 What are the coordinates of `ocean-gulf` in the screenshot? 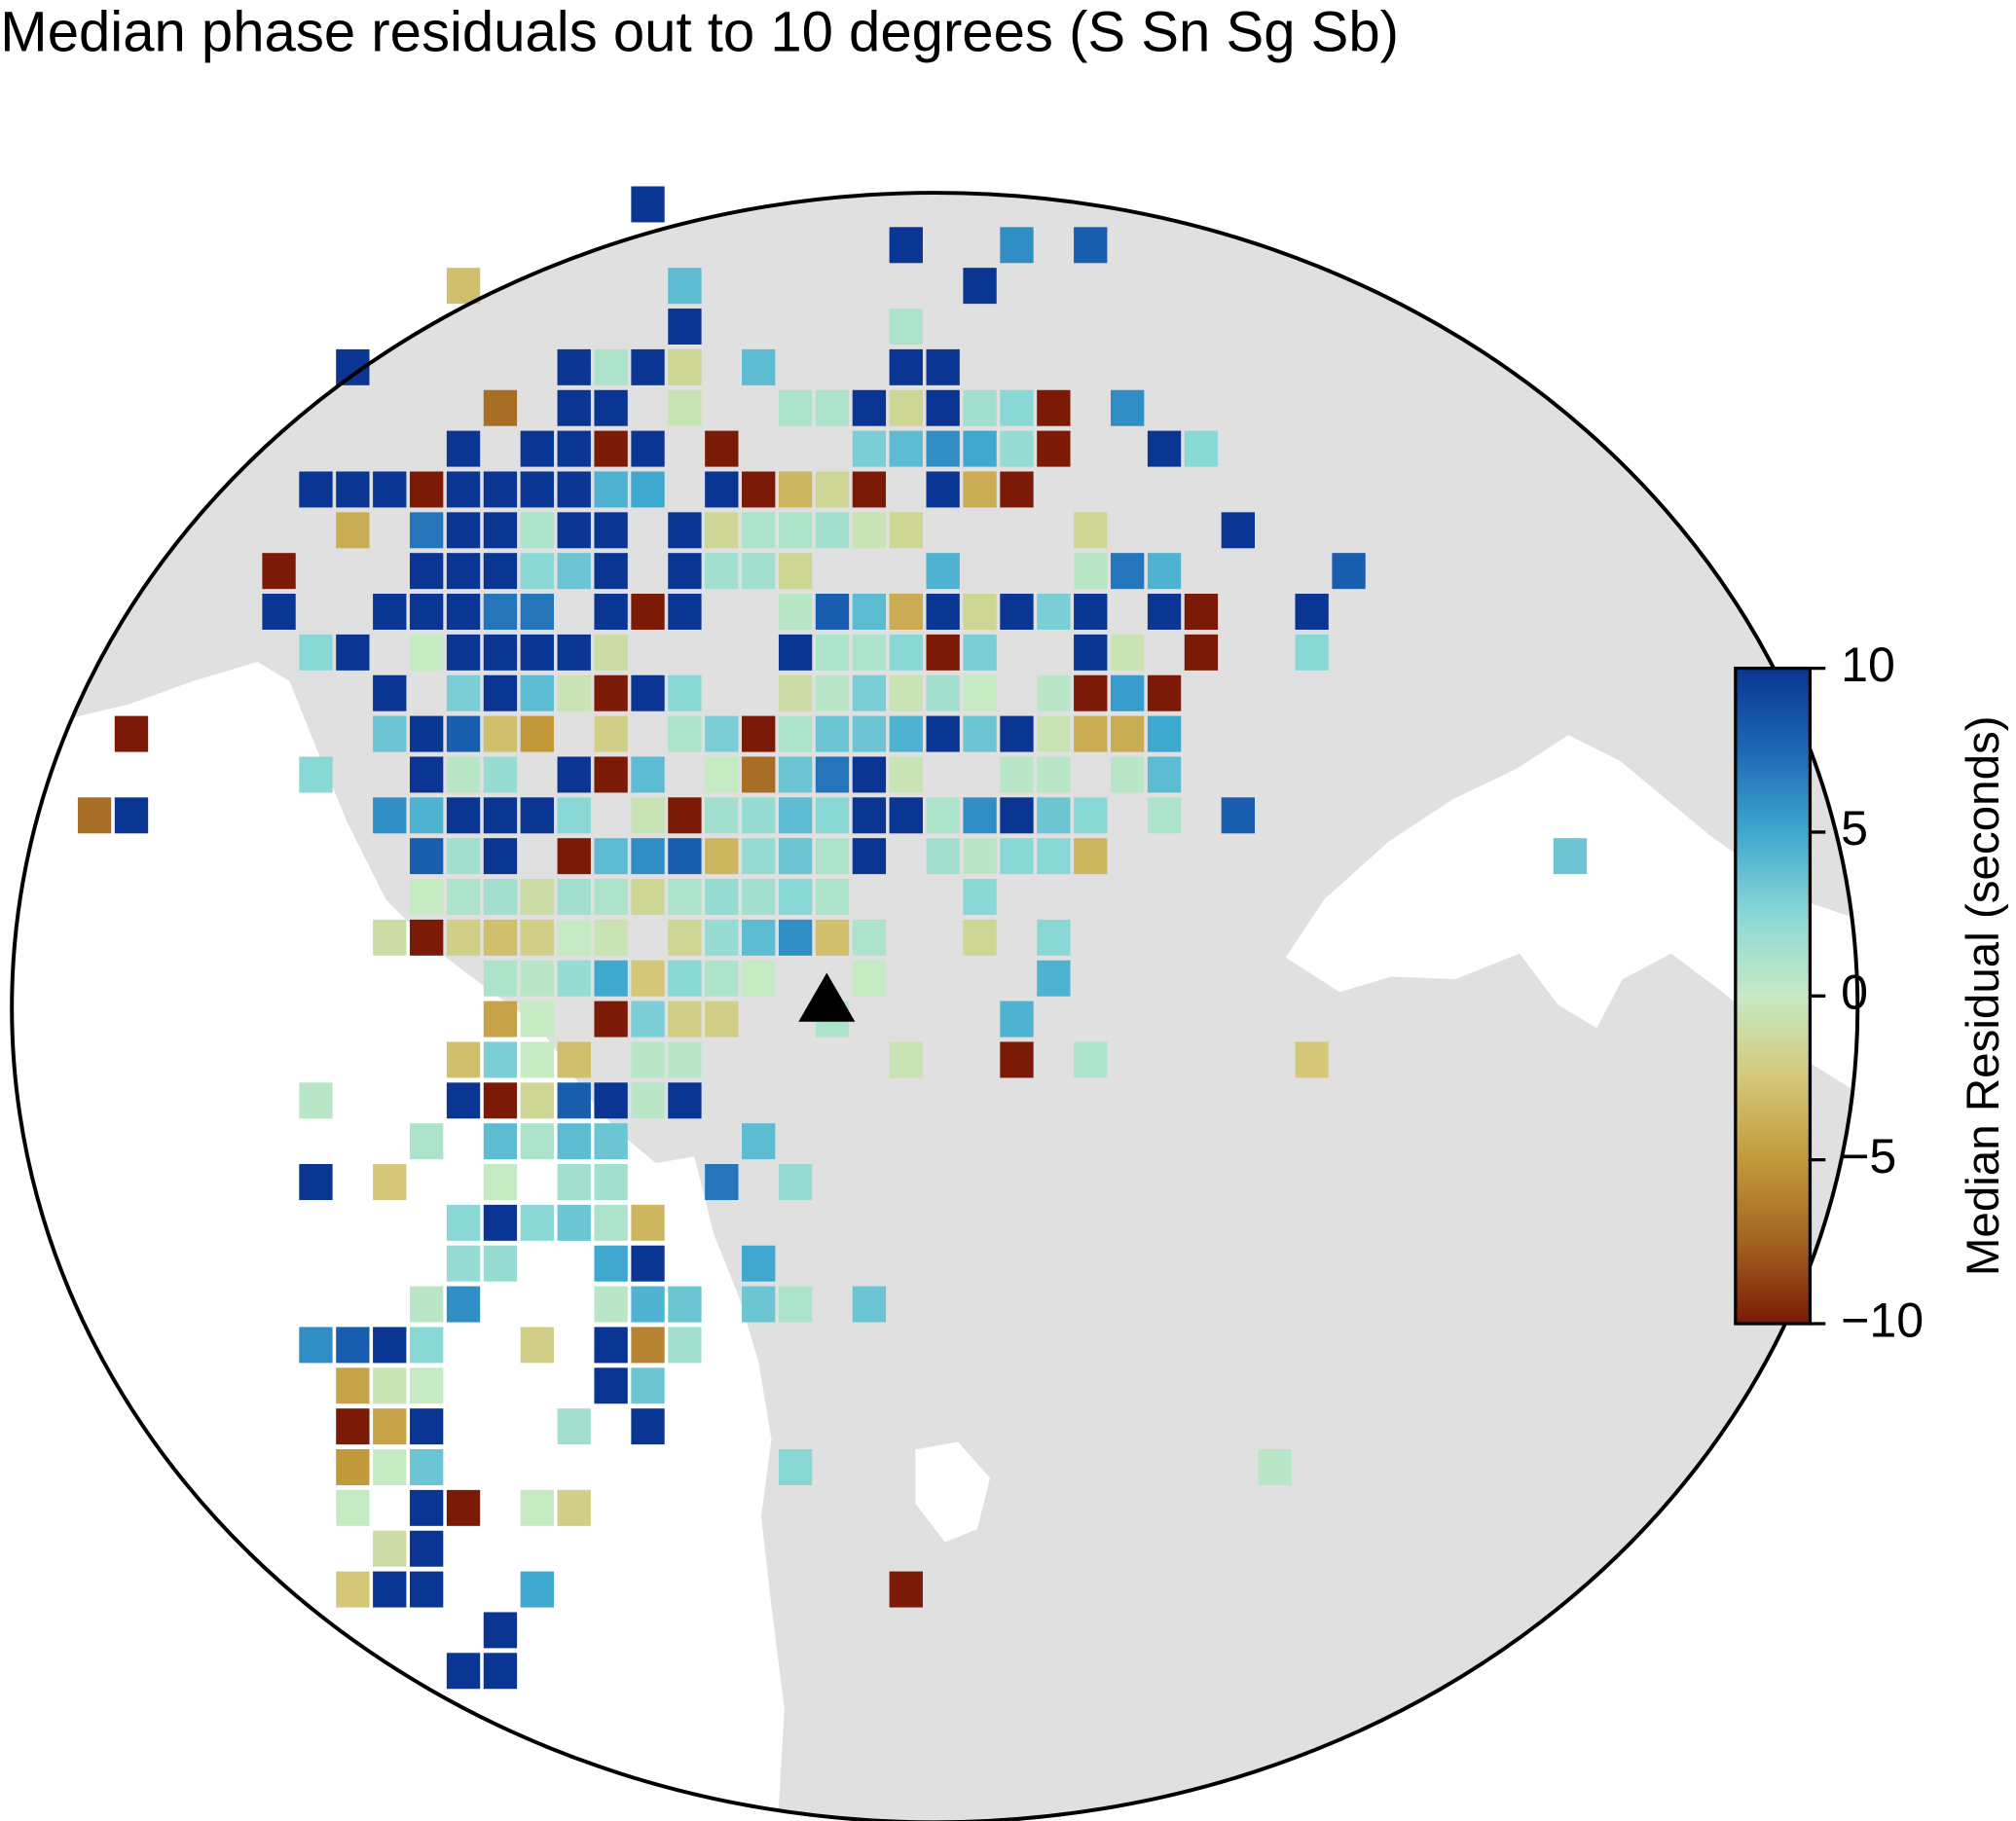 It's located at (953, 1492).